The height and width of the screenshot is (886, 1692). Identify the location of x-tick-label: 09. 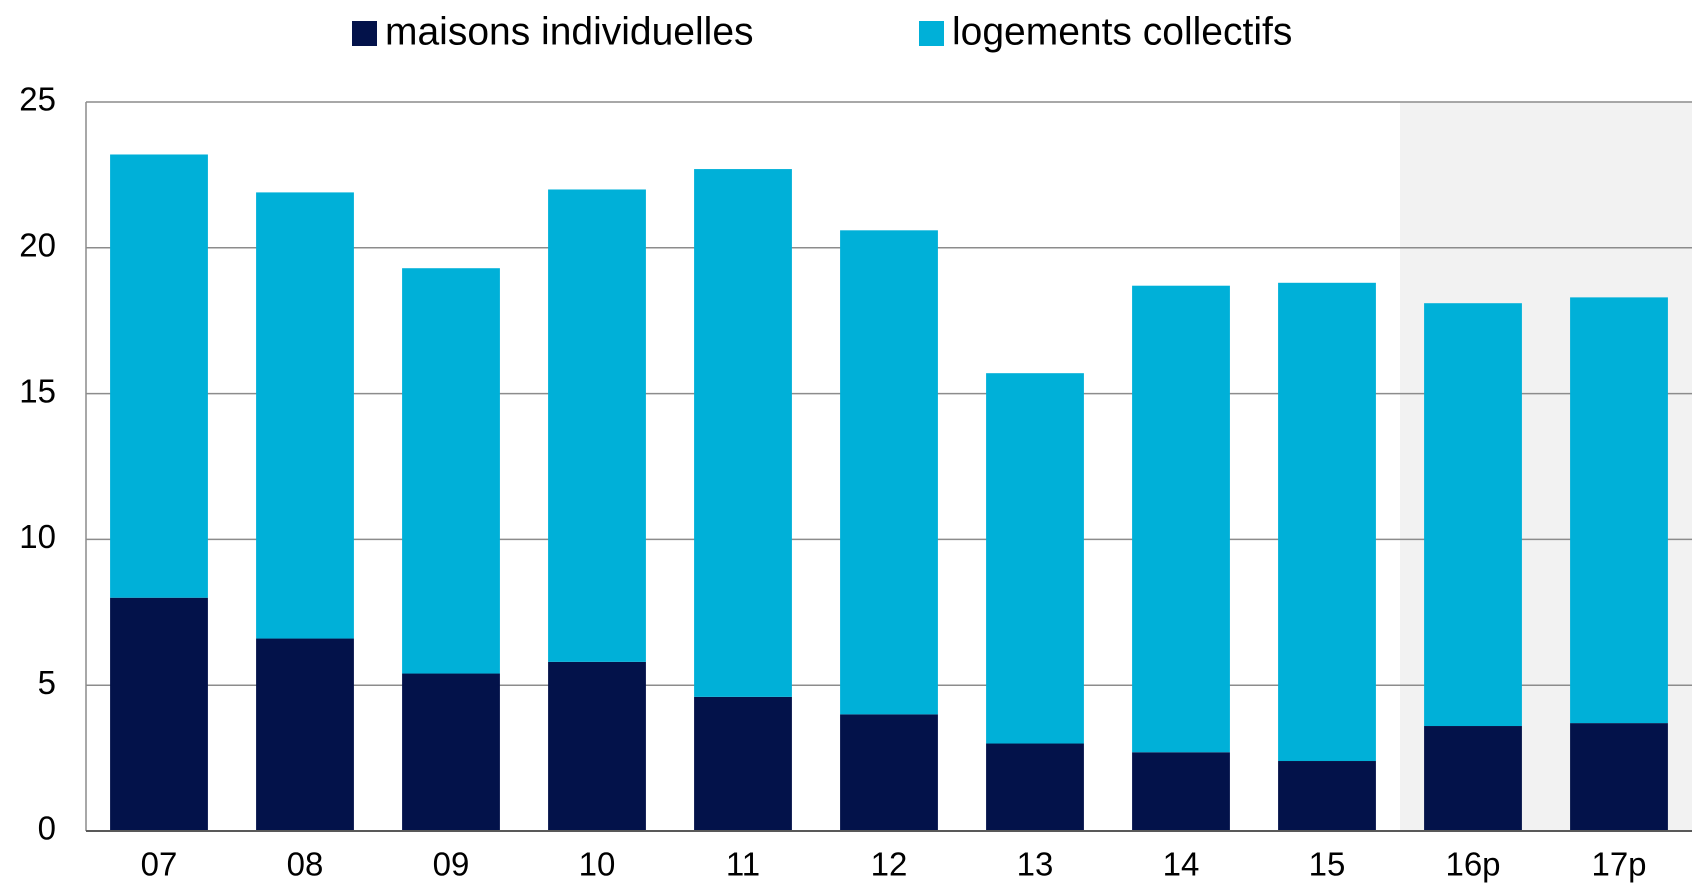
(451, 864).